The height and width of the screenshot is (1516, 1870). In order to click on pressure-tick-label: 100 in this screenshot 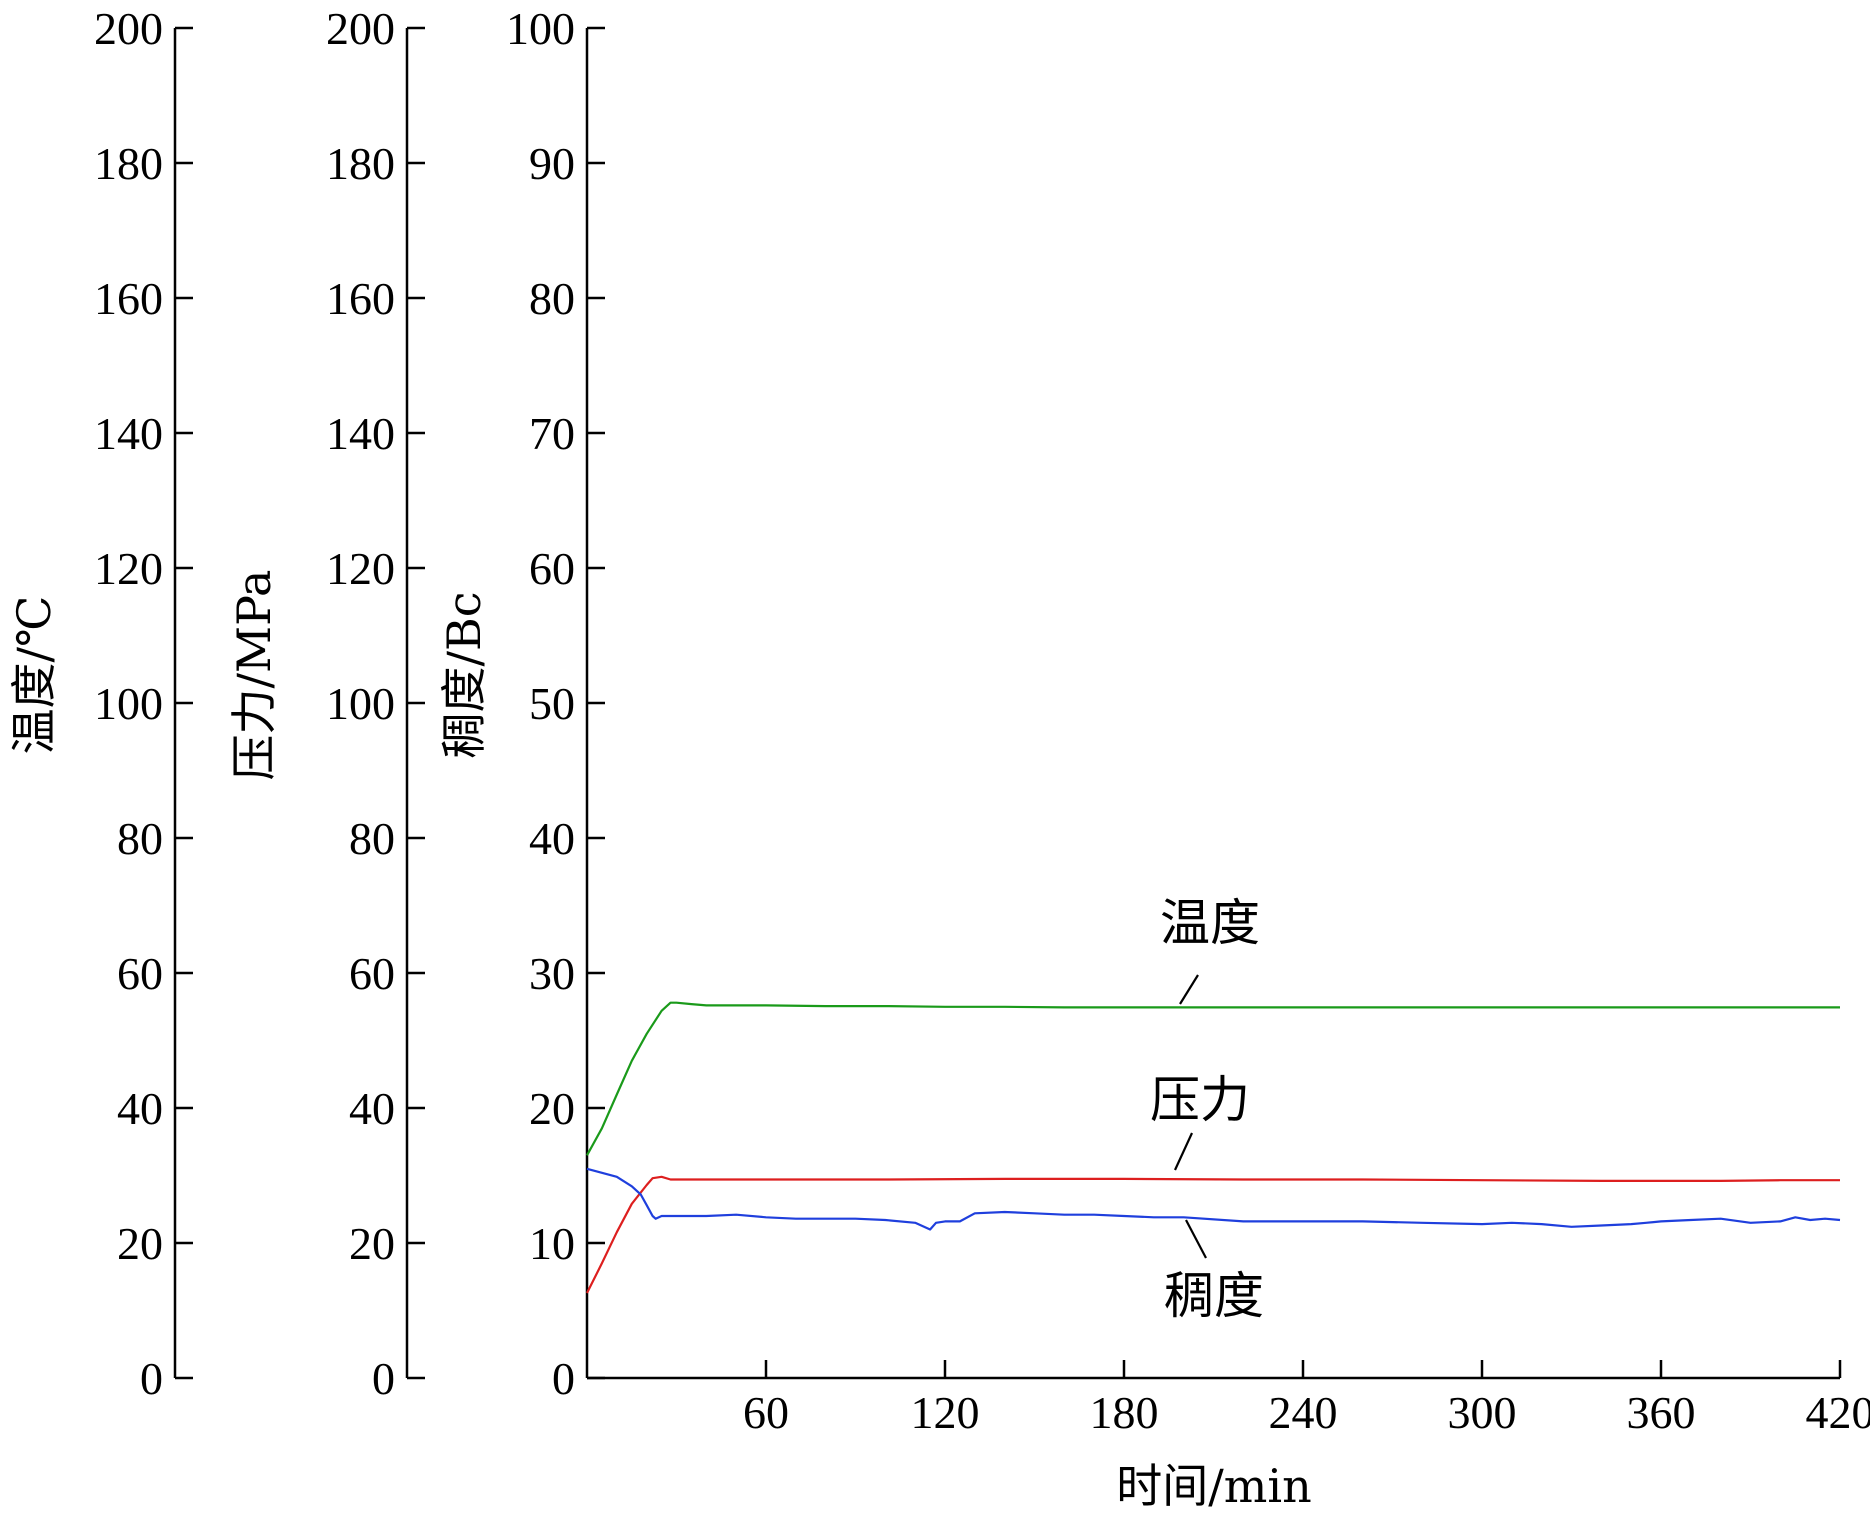, I will do `click(360, 703)`.